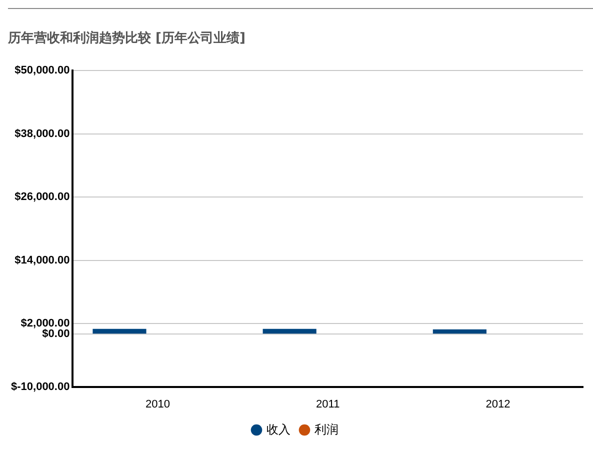  What do you see at coordinates (42, 260) in the screenshot?
I see `y-tick-label: $14,000.00` at bounding box center [42, 260].